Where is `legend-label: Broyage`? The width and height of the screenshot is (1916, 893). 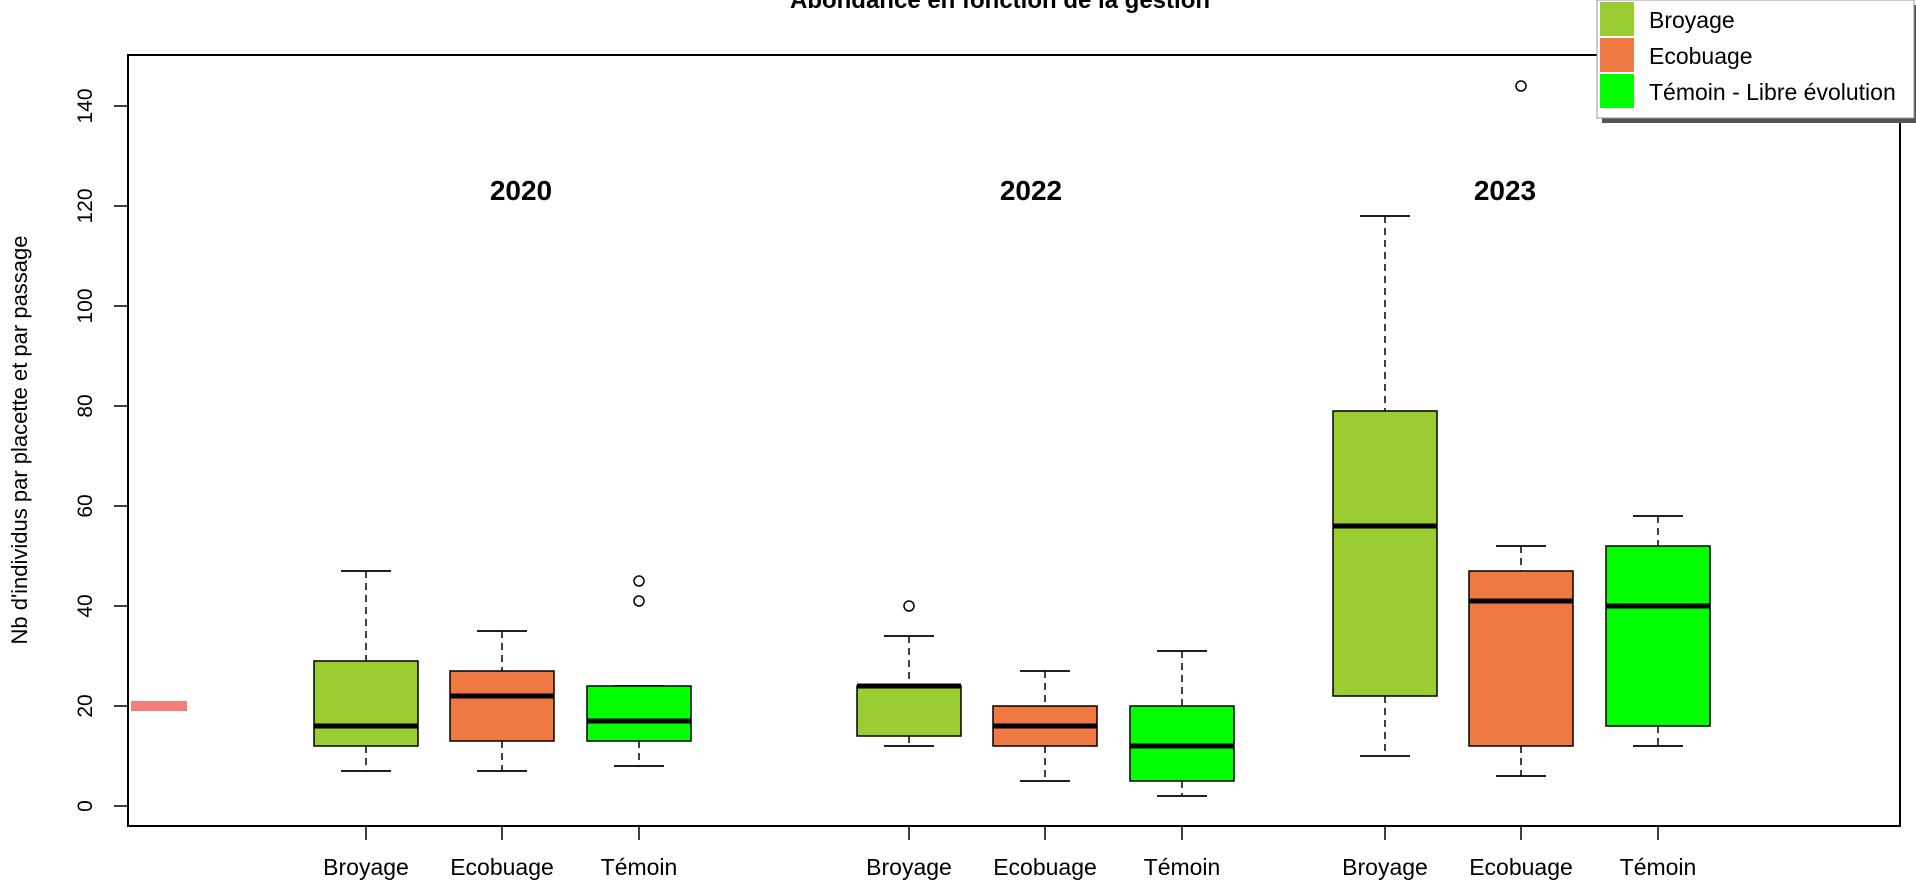
legend-label: Broyage is located at coordinates (1692, 20).